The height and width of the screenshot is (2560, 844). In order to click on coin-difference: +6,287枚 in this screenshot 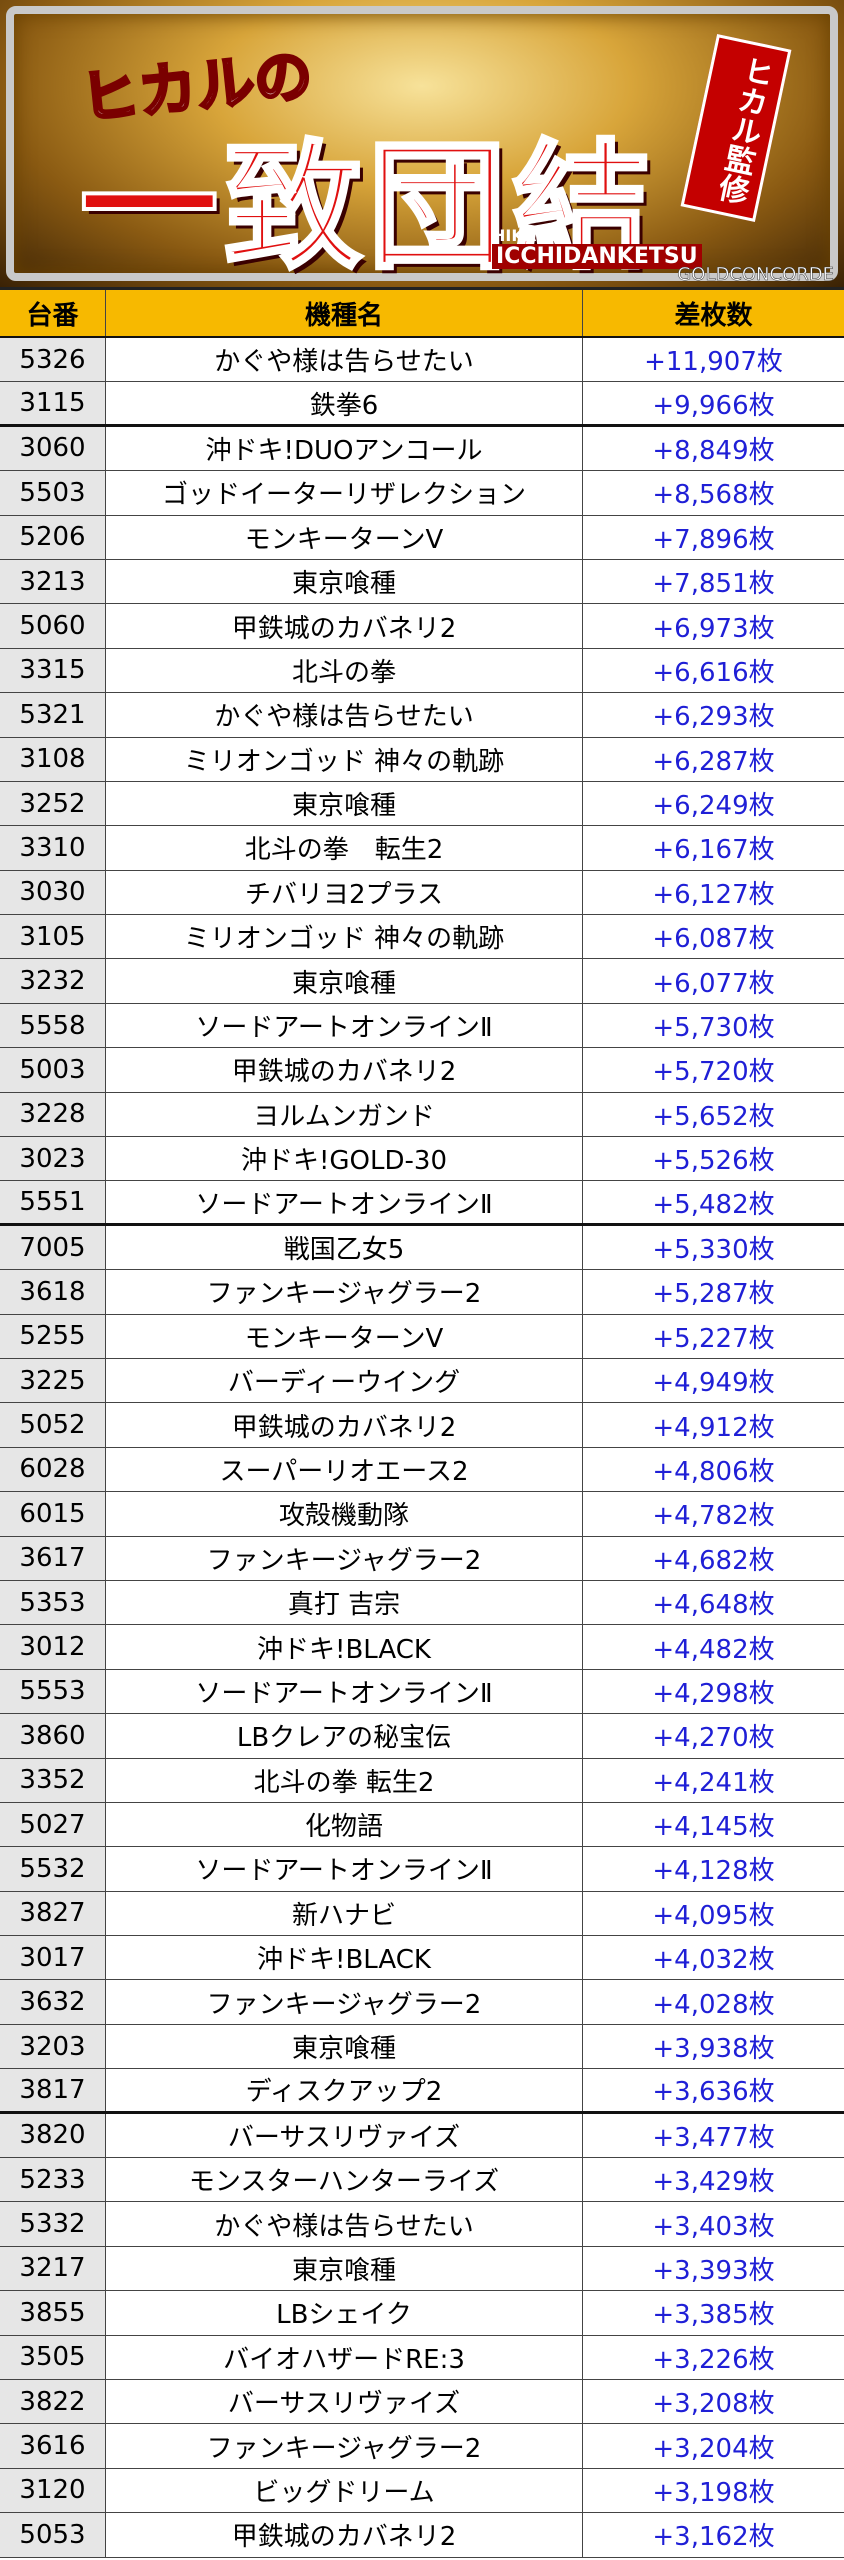, I will do `click(713, 761)`.